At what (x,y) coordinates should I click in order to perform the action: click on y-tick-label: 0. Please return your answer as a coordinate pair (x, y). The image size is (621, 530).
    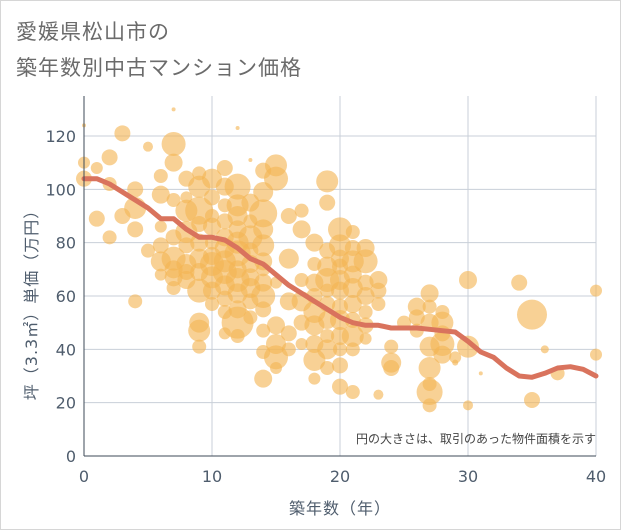
    Looking at the image, I should click on (71, 456).